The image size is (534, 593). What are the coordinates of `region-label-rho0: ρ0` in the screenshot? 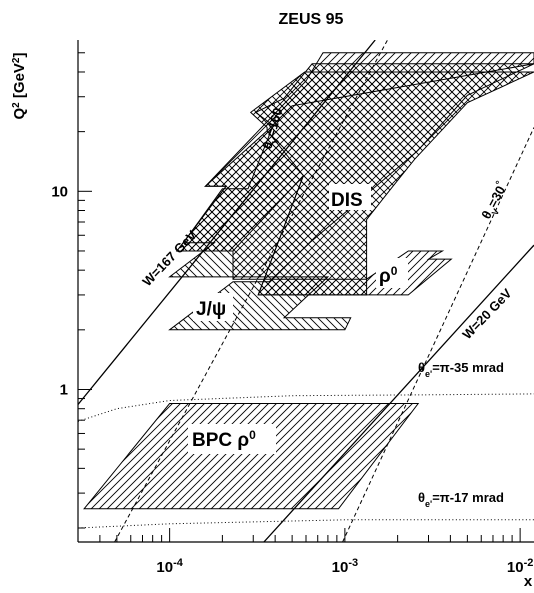 It's located at (388, 275).